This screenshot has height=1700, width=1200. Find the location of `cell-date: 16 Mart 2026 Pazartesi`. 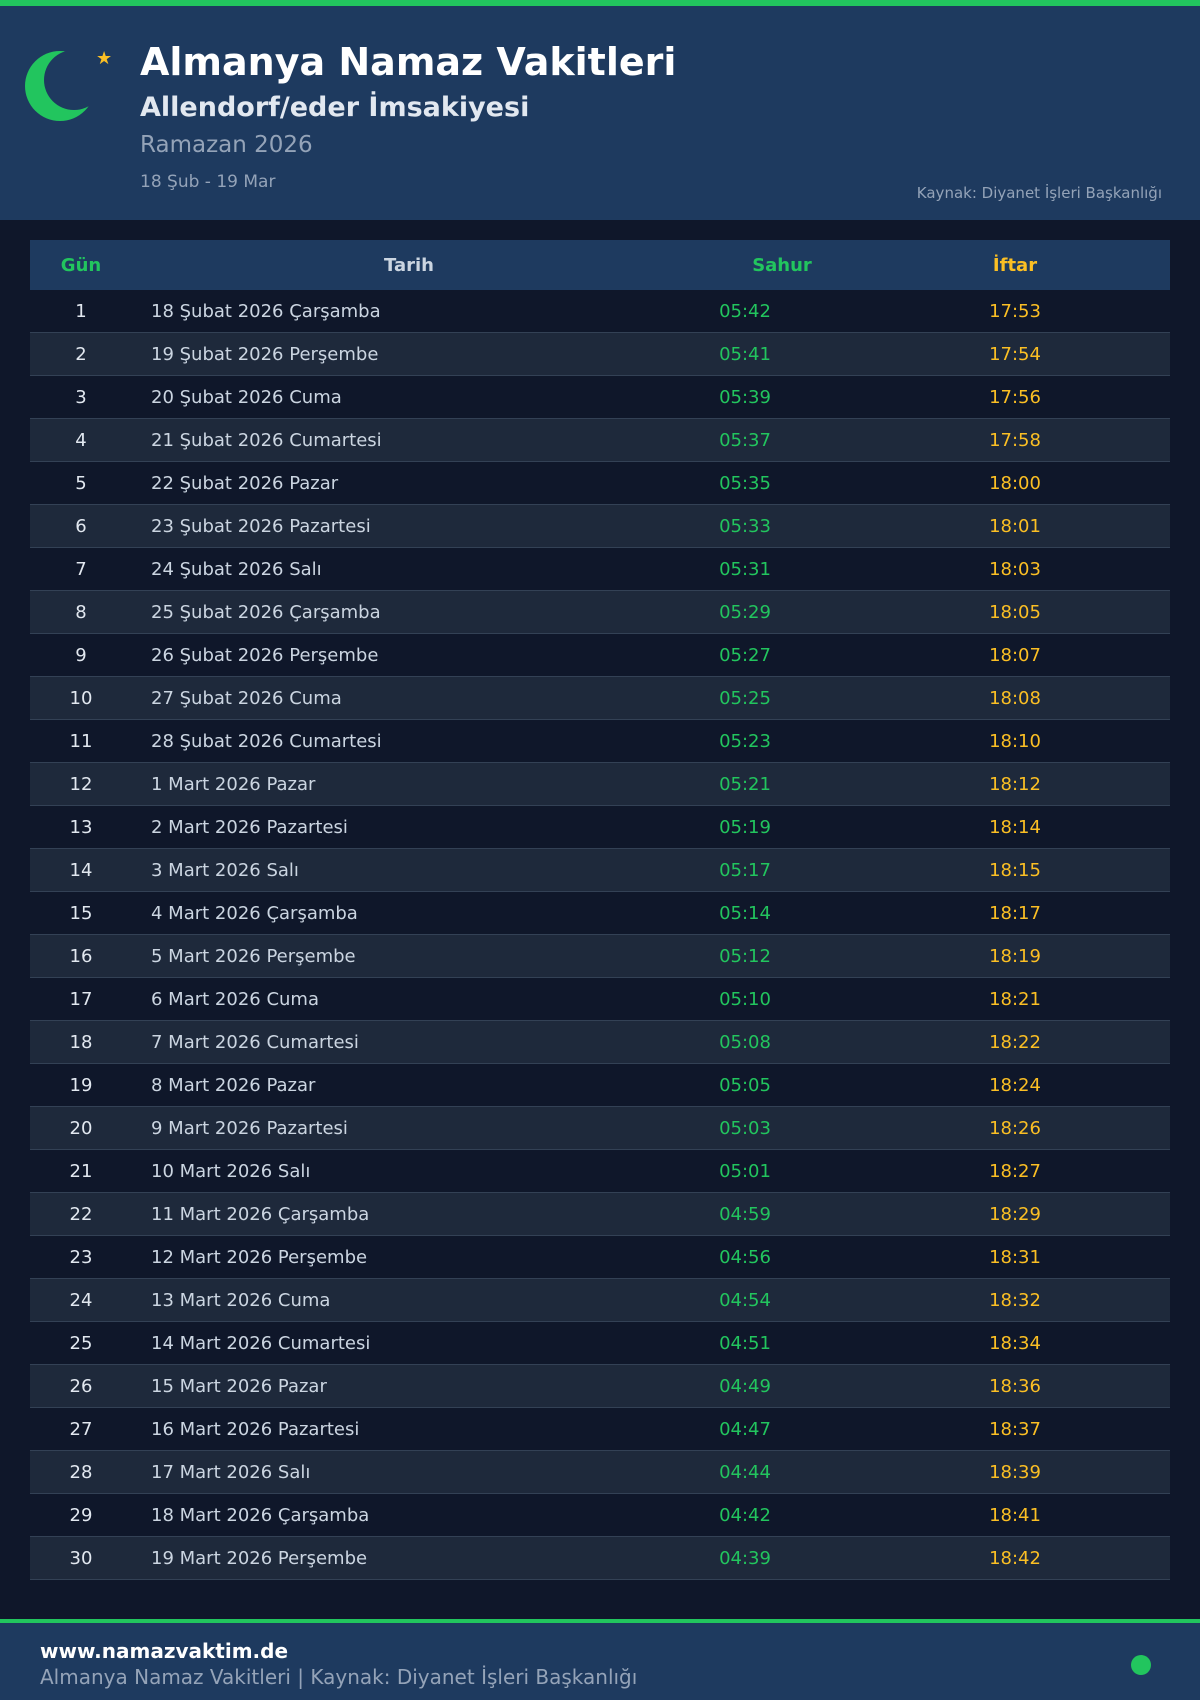

cell-date: 16 Mart 2026 Pazartesi is located at coordinates (255, 1429).